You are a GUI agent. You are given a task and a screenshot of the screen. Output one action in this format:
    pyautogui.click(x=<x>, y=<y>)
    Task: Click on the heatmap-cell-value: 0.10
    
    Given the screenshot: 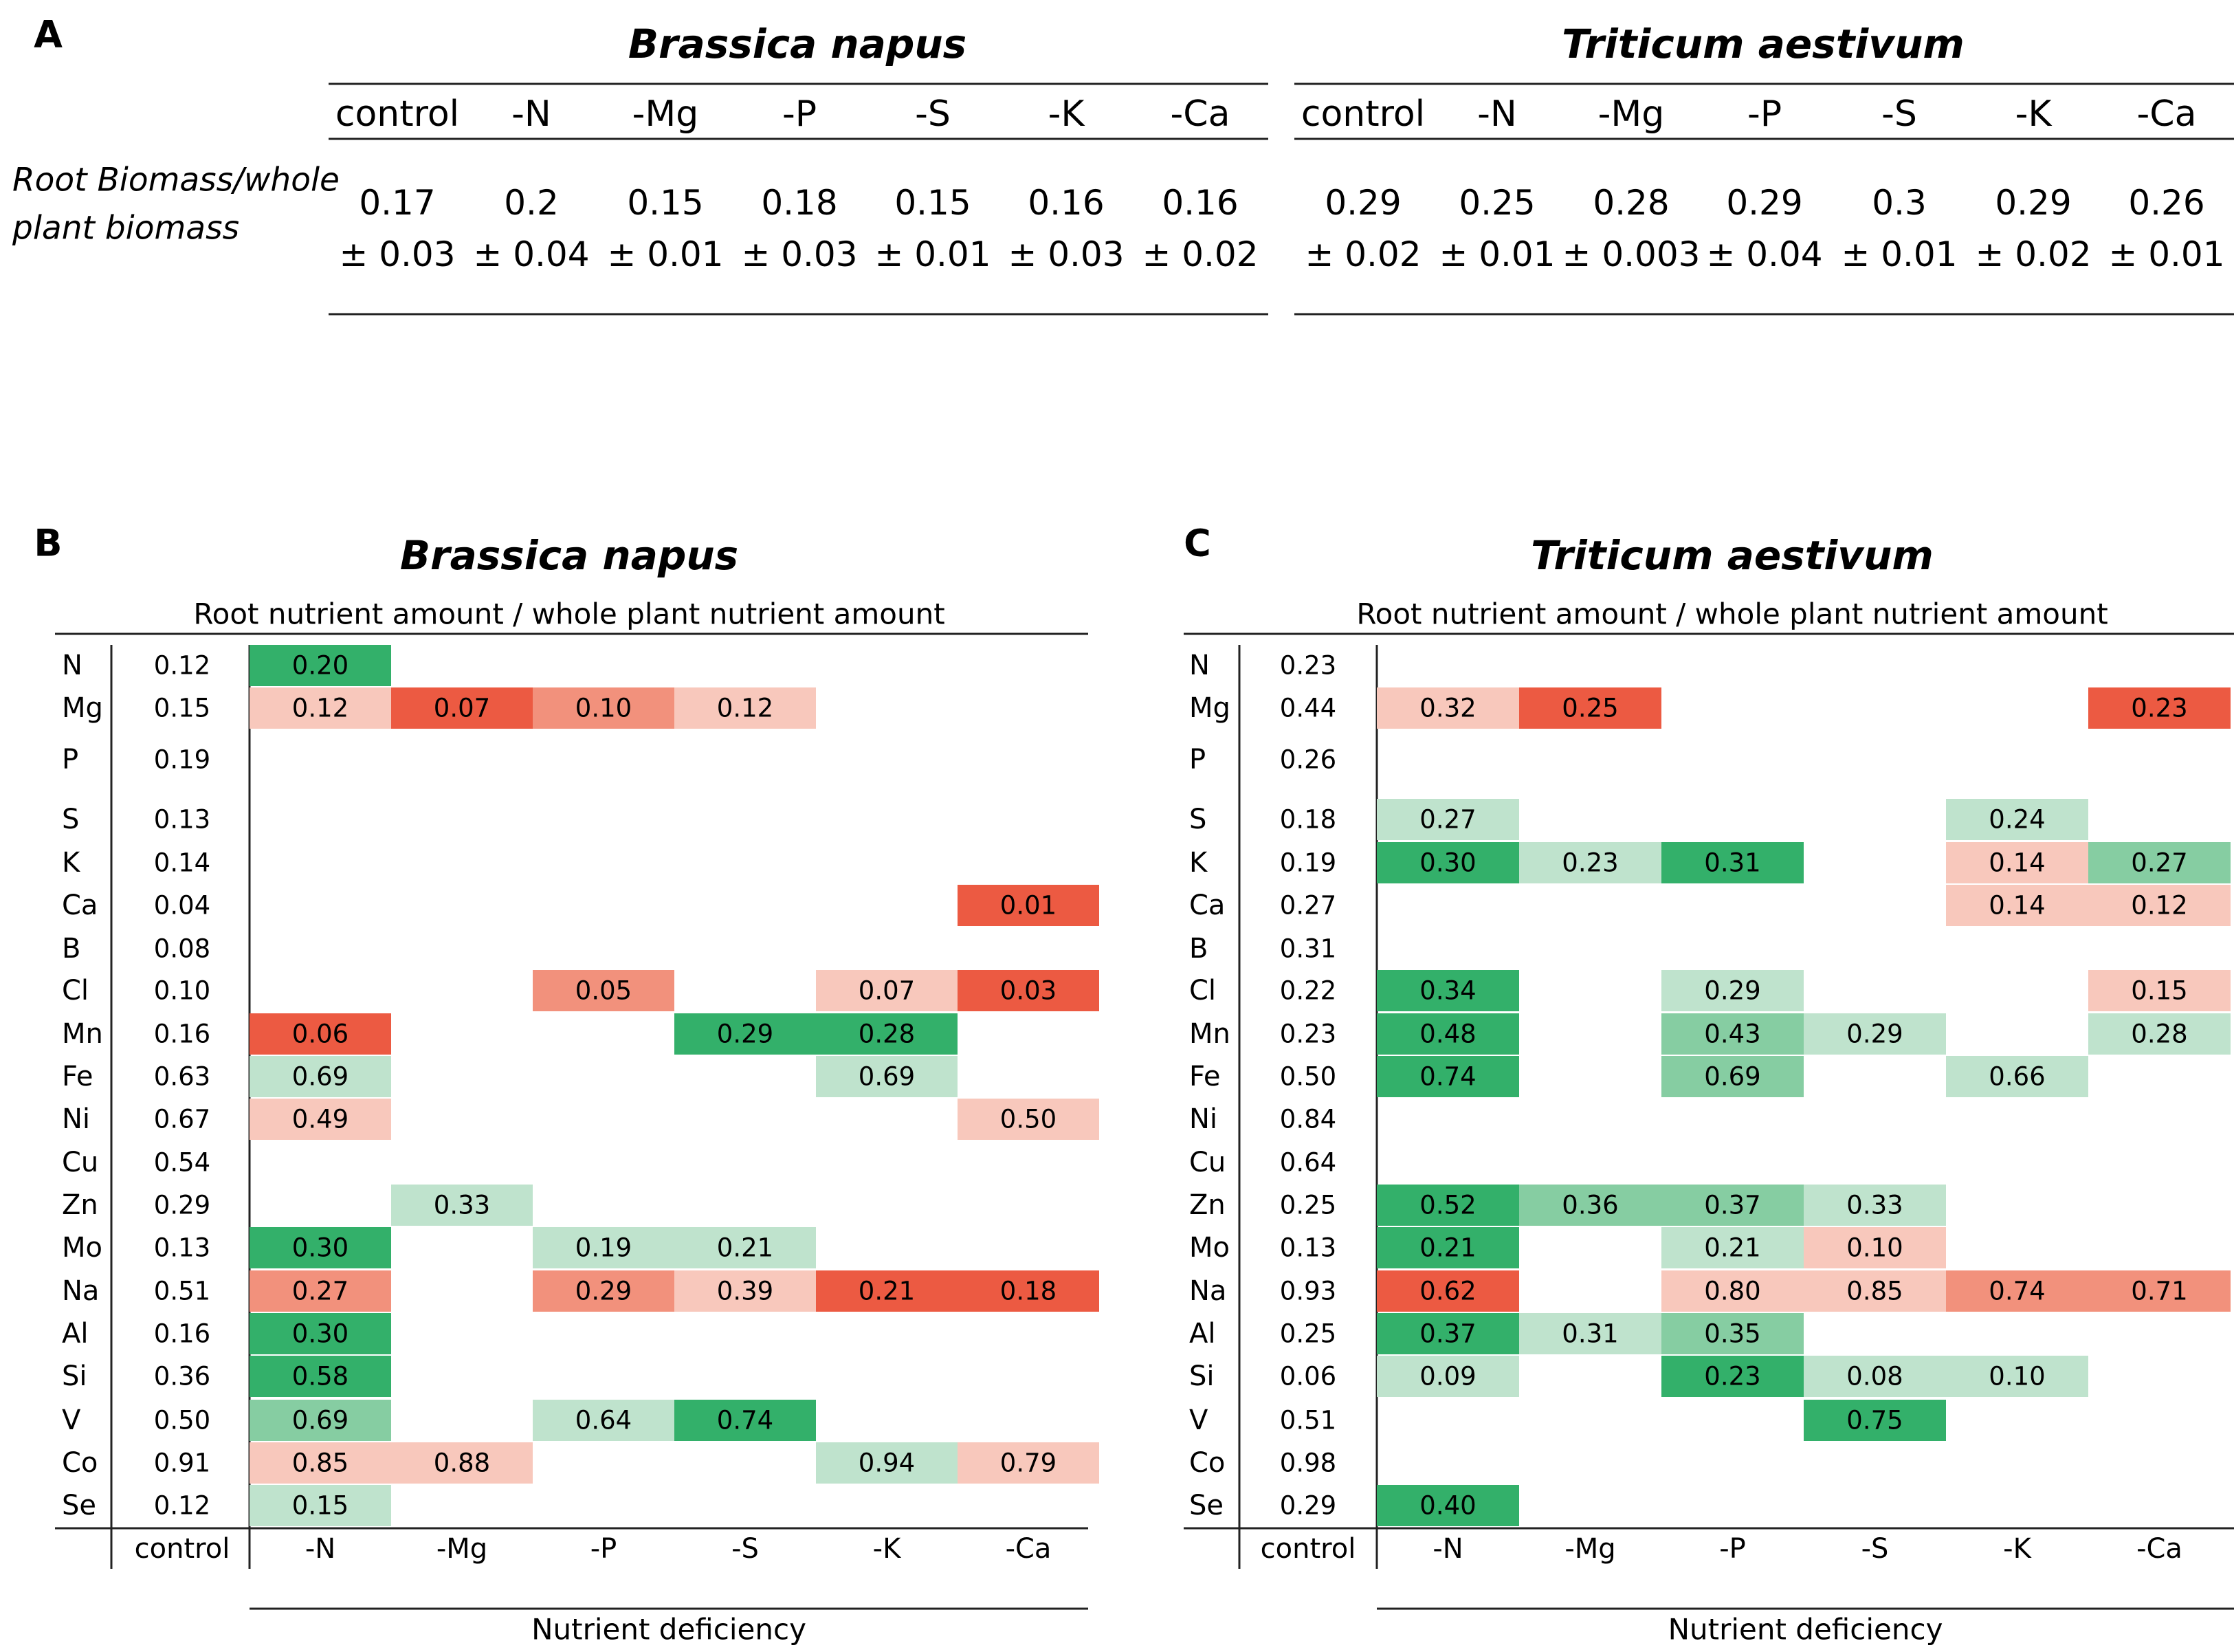 What is the action you would take?
    pyautogui.click(x=2017, y=1376)
    